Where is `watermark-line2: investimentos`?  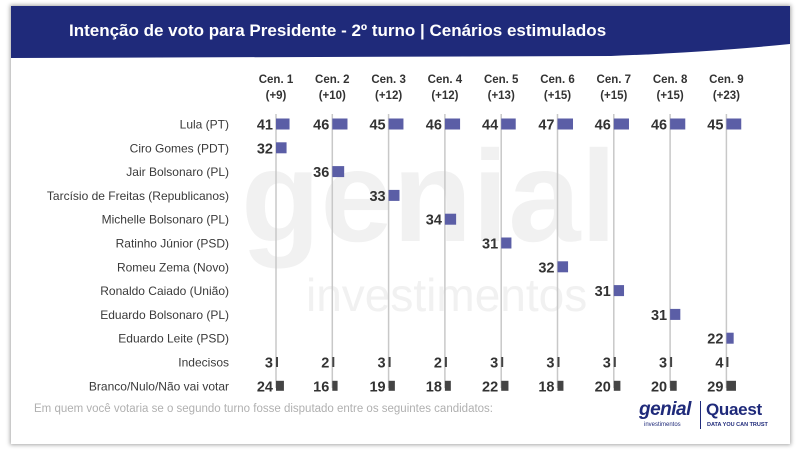
watermark-line2: investimentos is located at coordinates (446, 295).